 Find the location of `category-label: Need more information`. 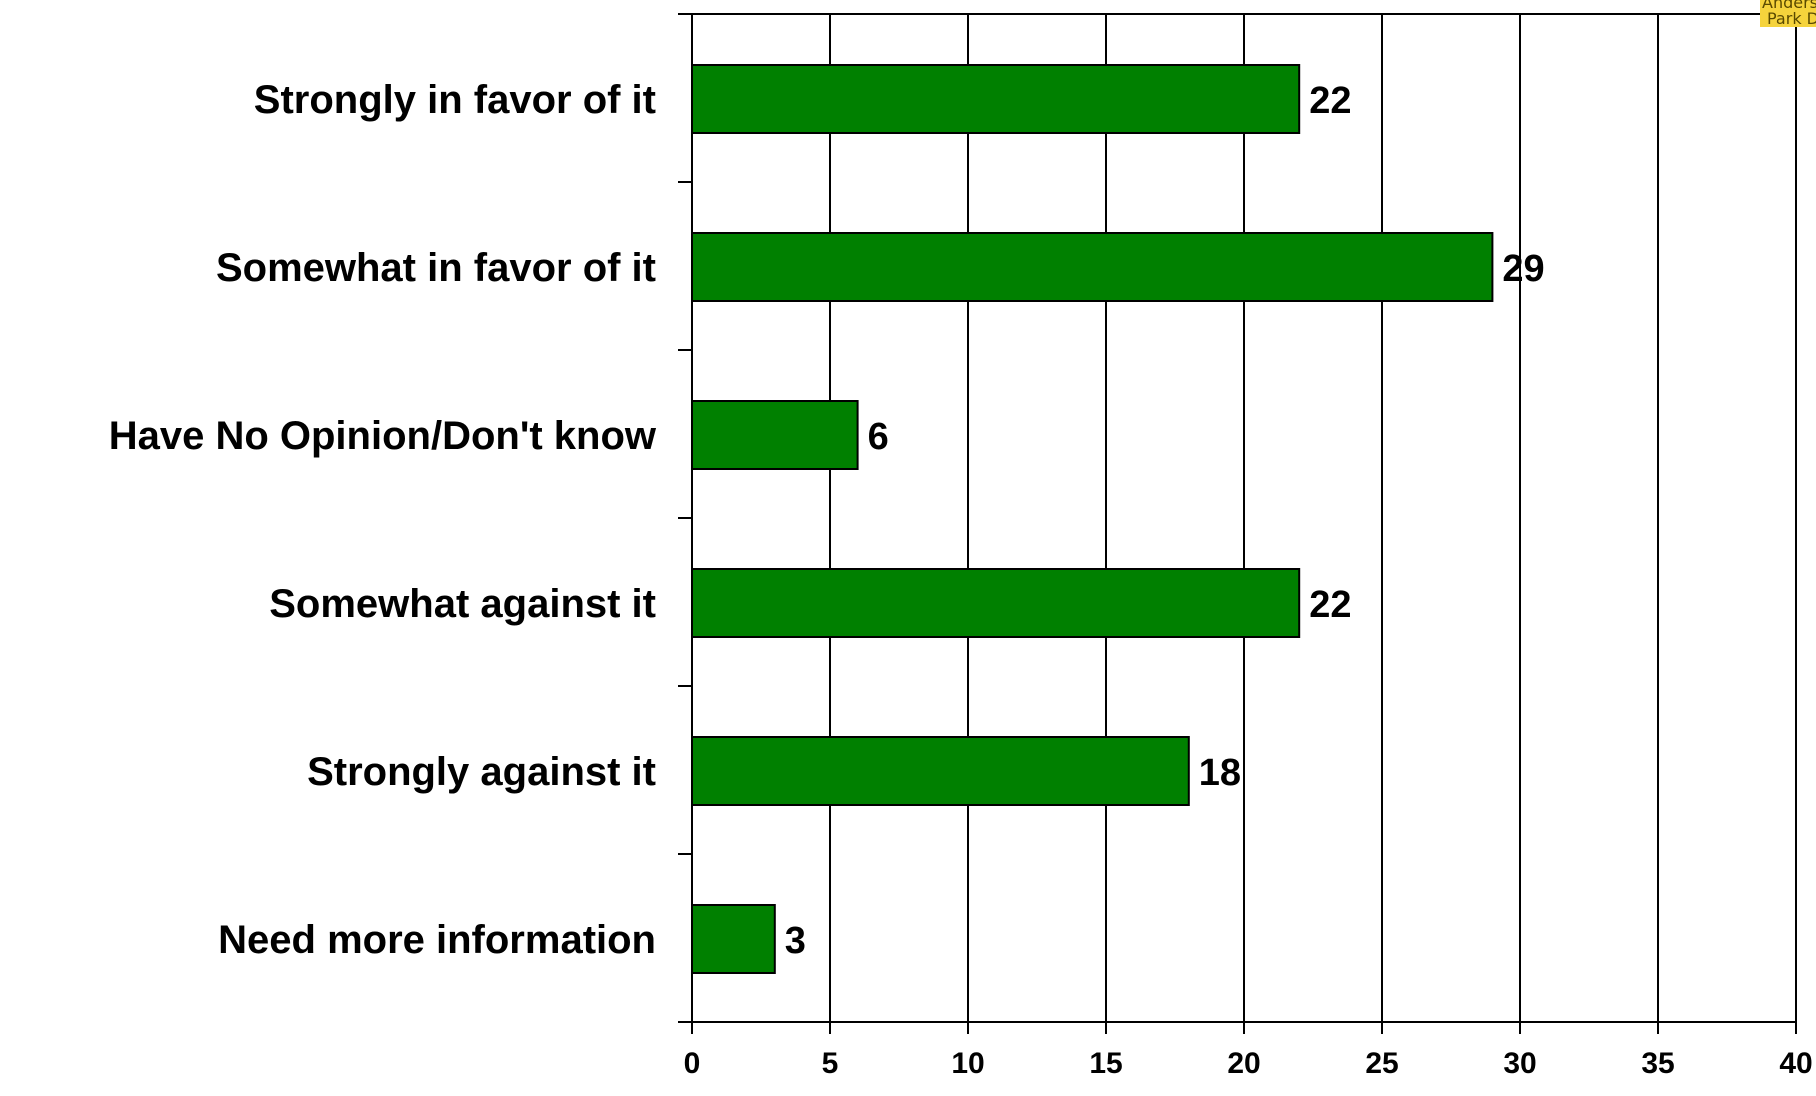

category-label: Need more information is located at coordinates (437, 940).